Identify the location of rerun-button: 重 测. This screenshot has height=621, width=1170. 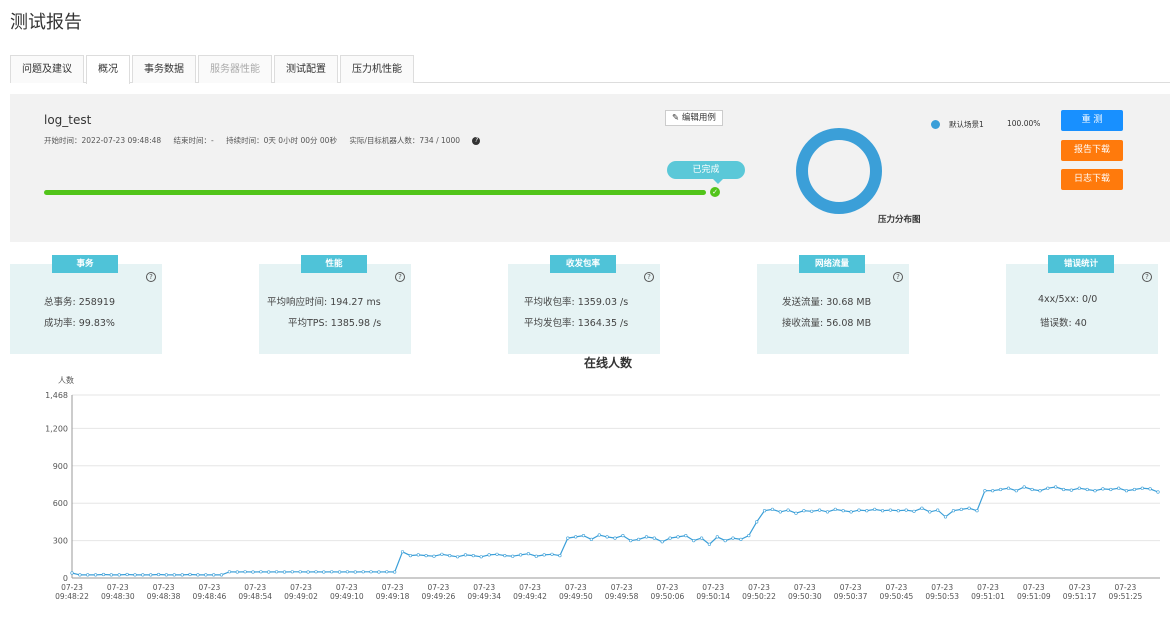
(1092, 120).